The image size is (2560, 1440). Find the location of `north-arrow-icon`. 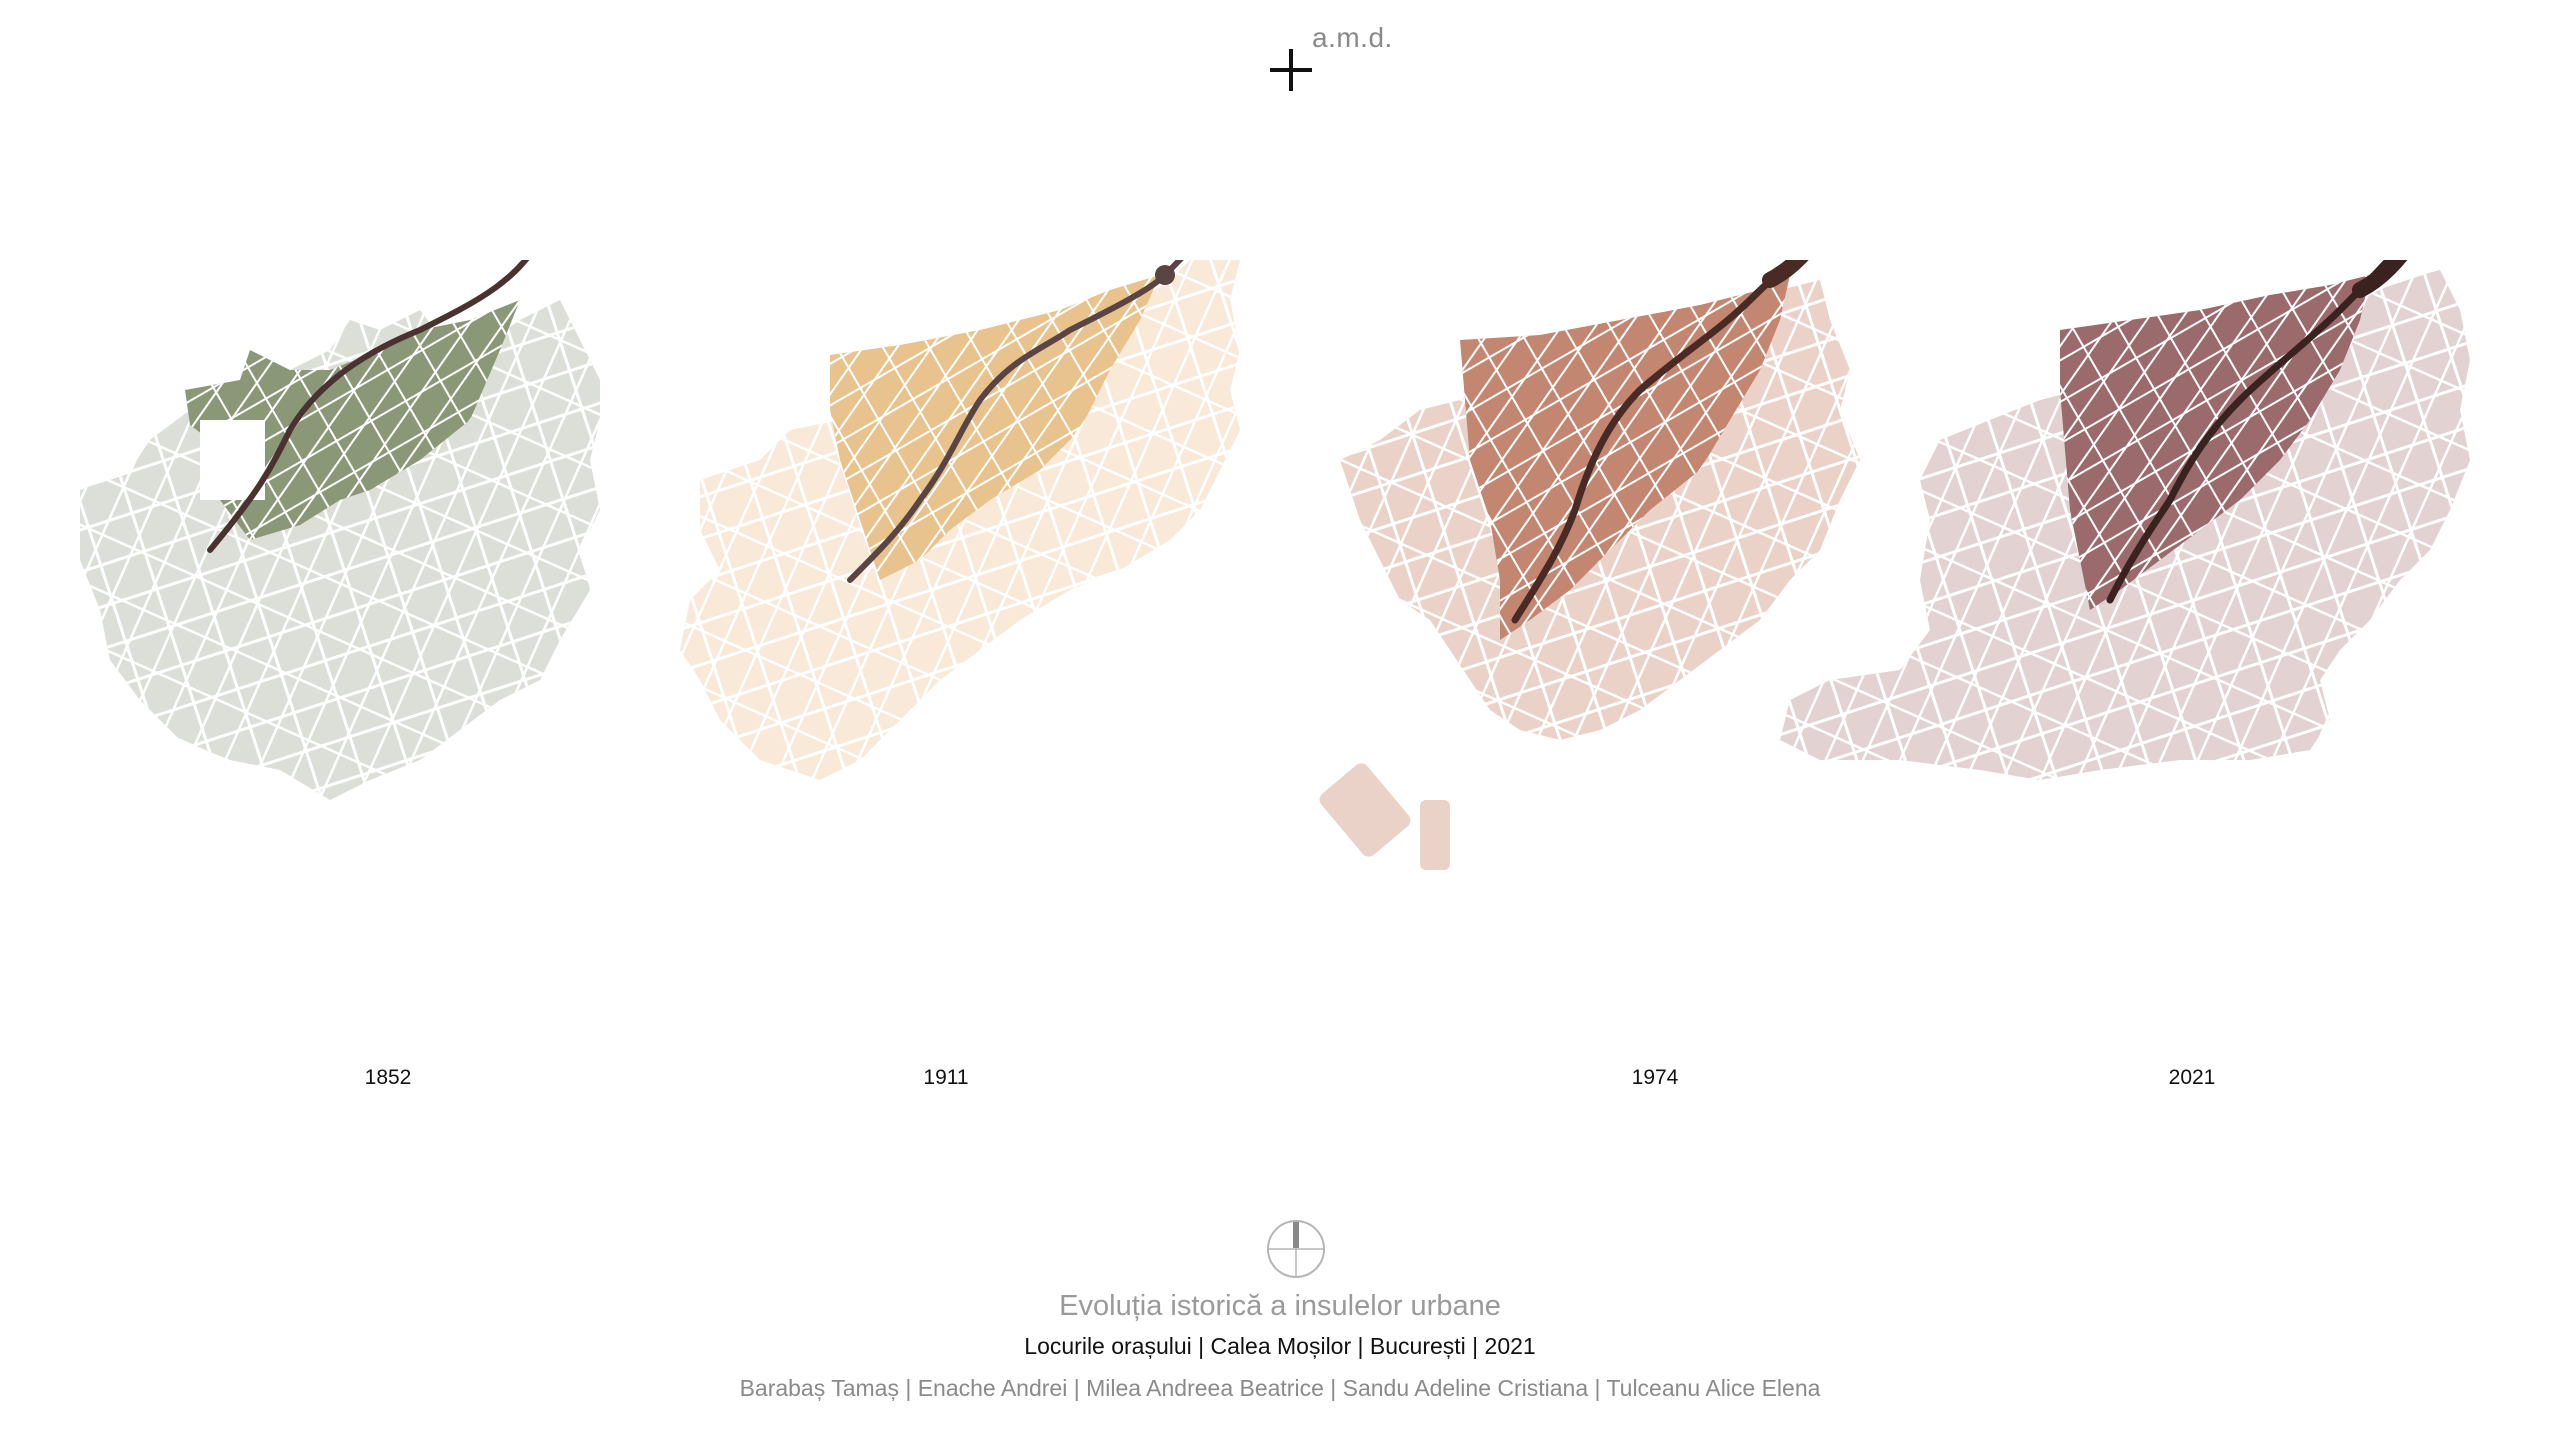

north-arrow-icon is located at coordinates (1296, 1249).